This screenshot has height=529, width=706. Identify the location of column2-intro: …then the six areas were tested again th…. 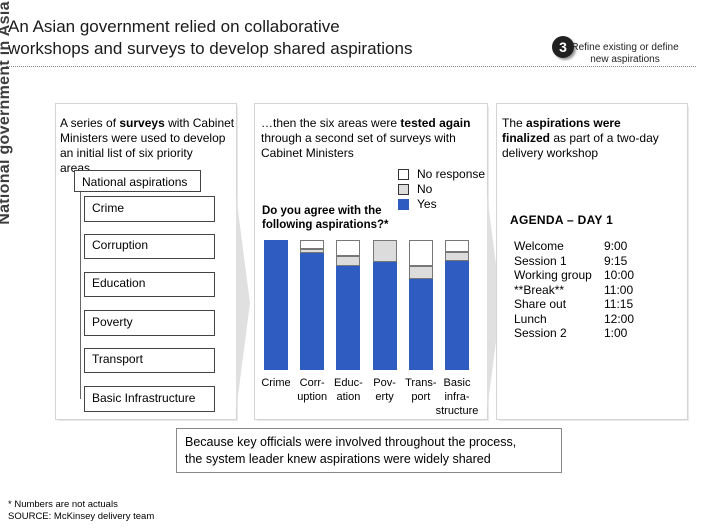
(372, 138).